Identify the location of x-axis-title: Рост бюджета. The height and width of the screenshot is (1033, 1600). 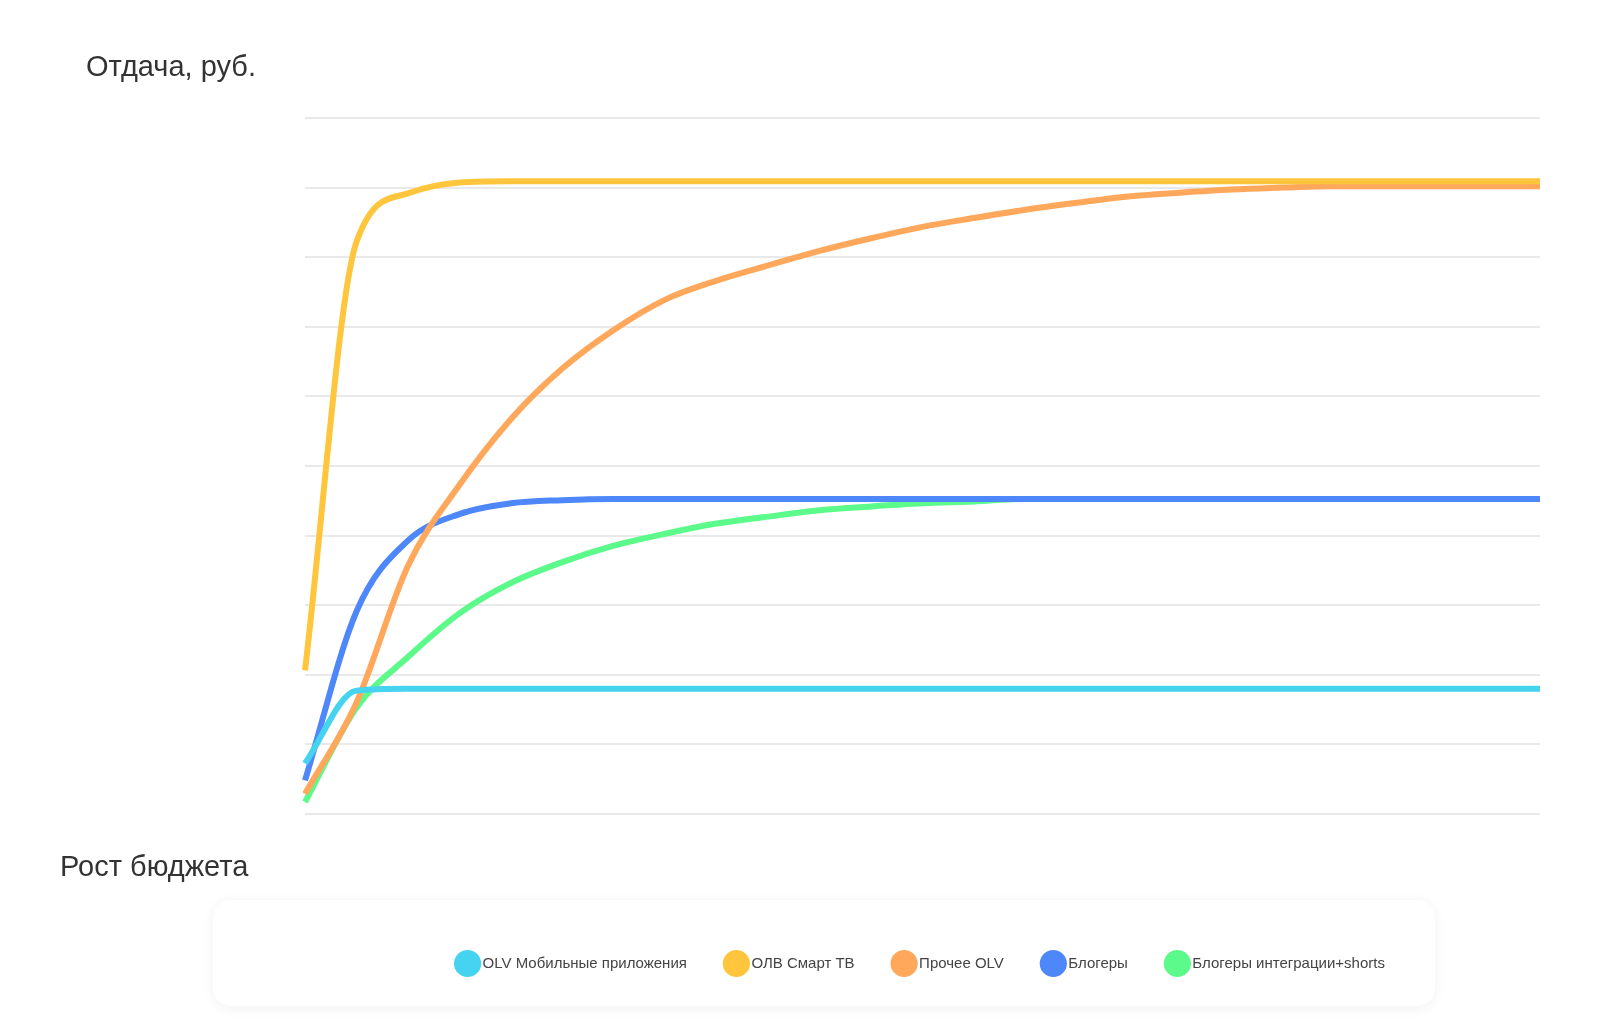
(154, 866).